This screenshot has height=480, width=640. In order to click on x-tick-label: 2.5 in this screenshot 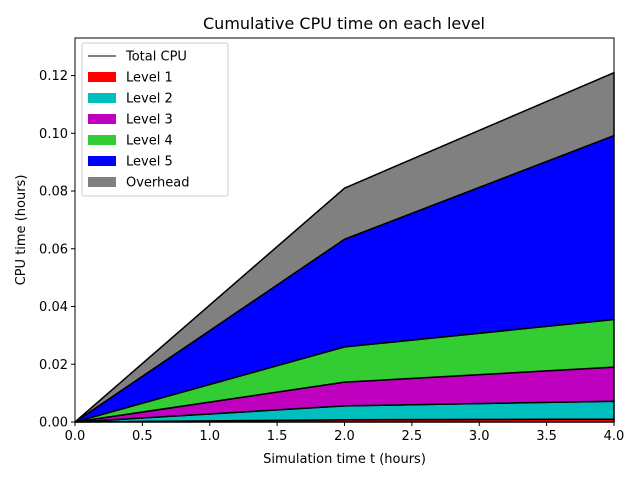, I will do `click(412, 436)`.